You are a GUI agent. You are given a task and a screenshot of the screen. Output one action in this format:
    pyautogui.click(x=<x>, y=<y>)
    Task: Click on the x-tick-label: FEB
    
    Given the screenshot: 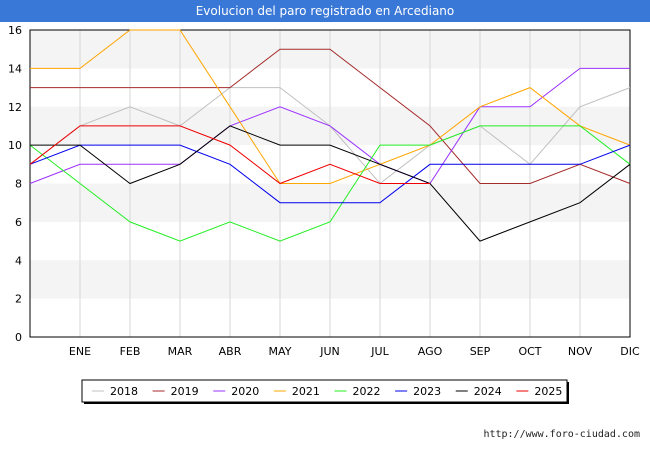 What is the action you would take?
    pyautogui.click(x=130, y=351)
    